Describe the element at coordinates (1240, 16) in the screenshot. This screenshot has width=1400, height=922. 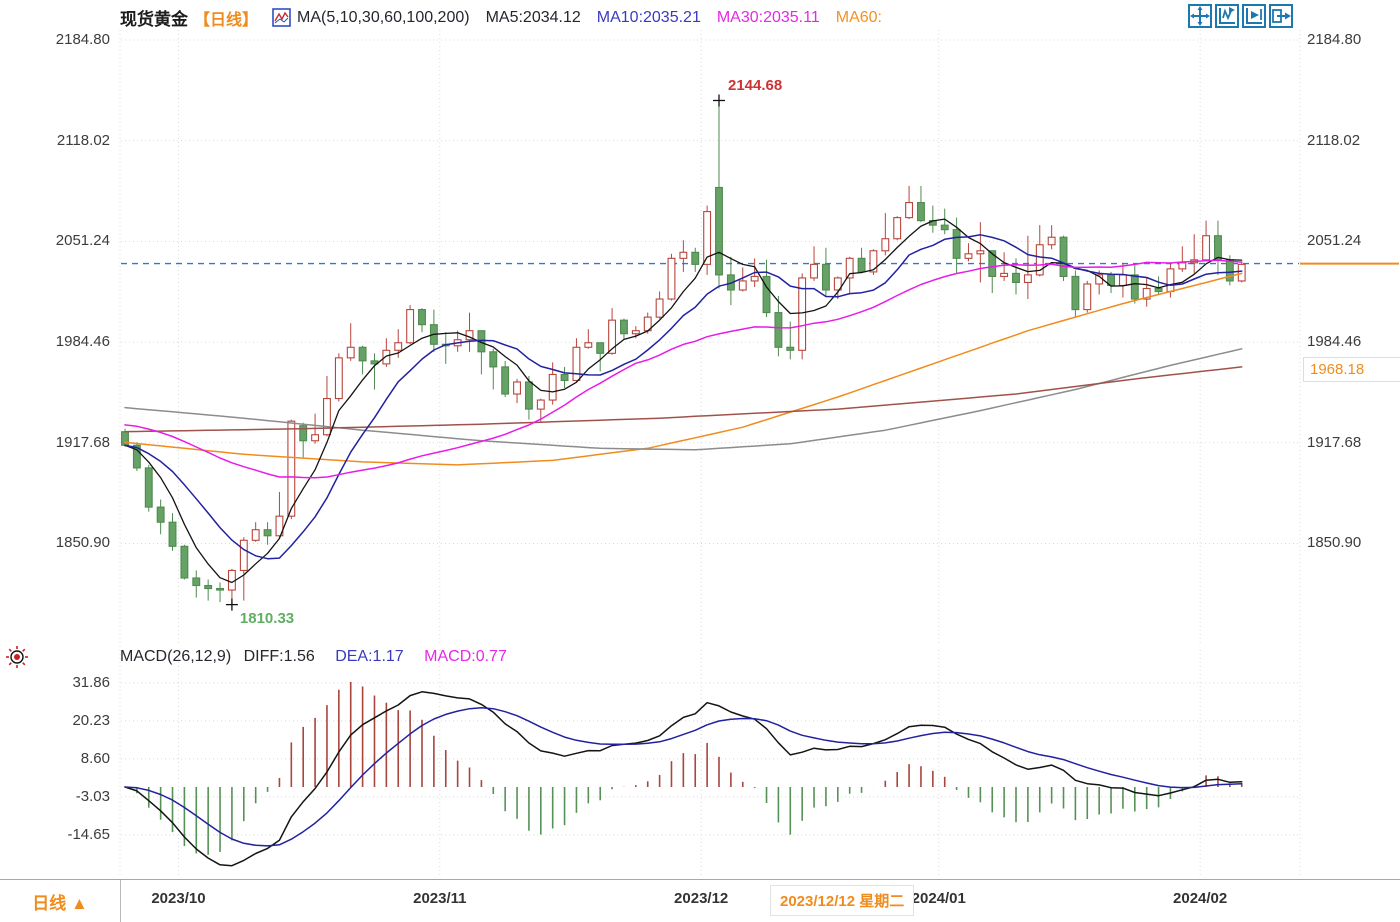
I see `chart-toolbar` at that location.